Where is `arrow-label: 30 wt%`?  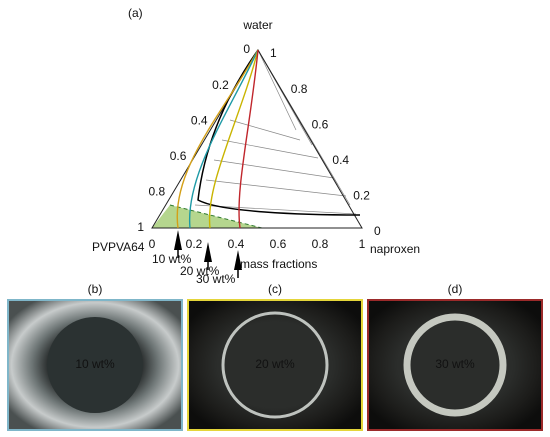
arrow-label: 30 wt% is located at coordinates (216, 279).